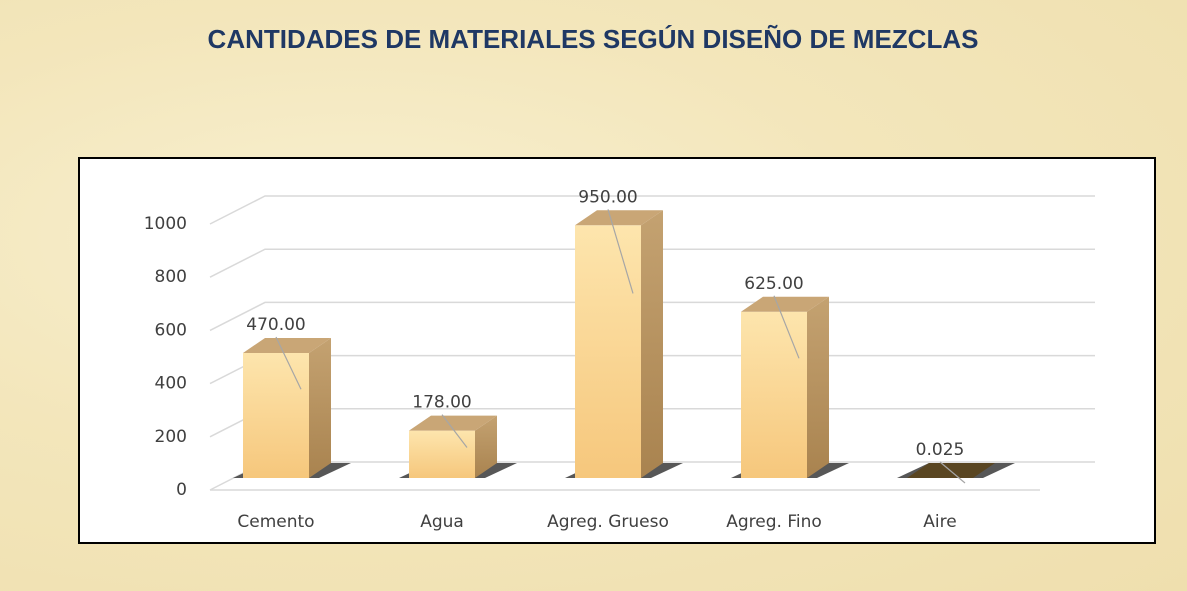  Describe the element at coordinates (171, 330) in the screenshot. I see `y-tick-label: 600` at that location.